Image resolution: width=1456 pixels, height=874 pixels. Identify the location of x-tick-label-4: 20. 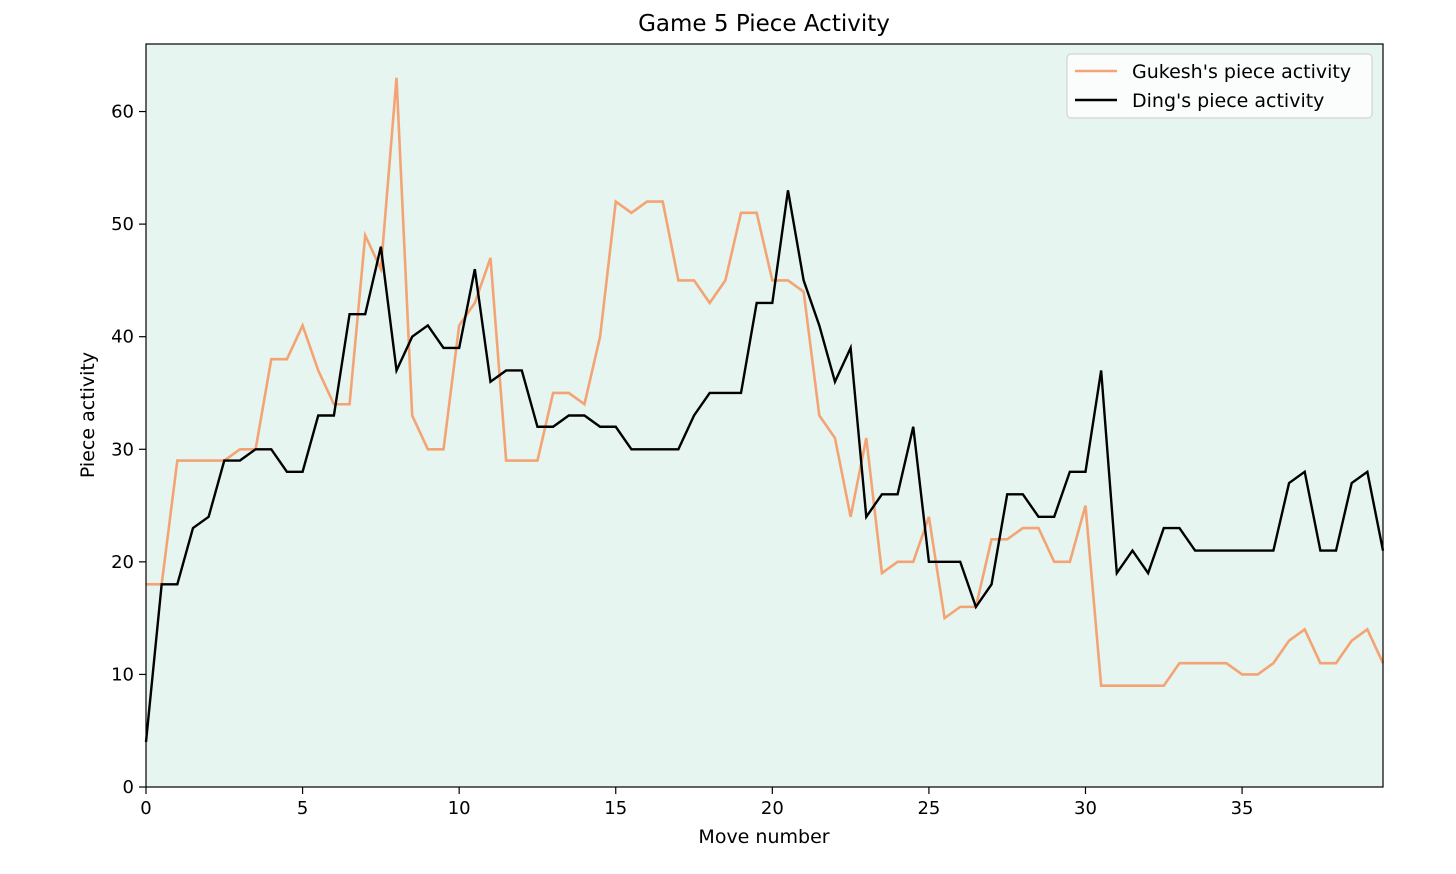
(772, 808).